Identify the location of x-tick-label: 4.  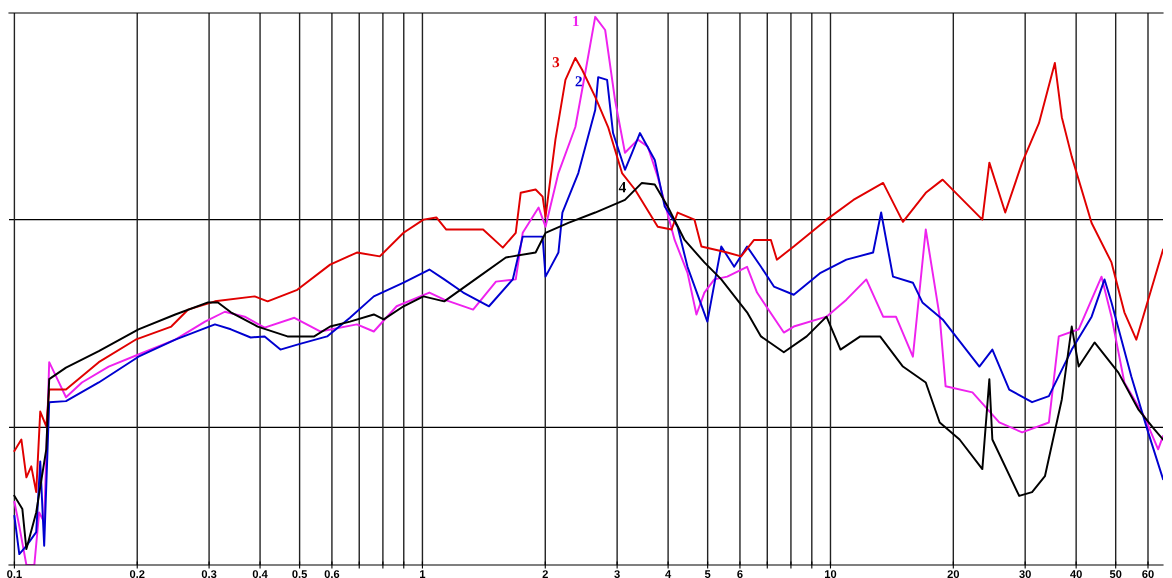
(668, 574).